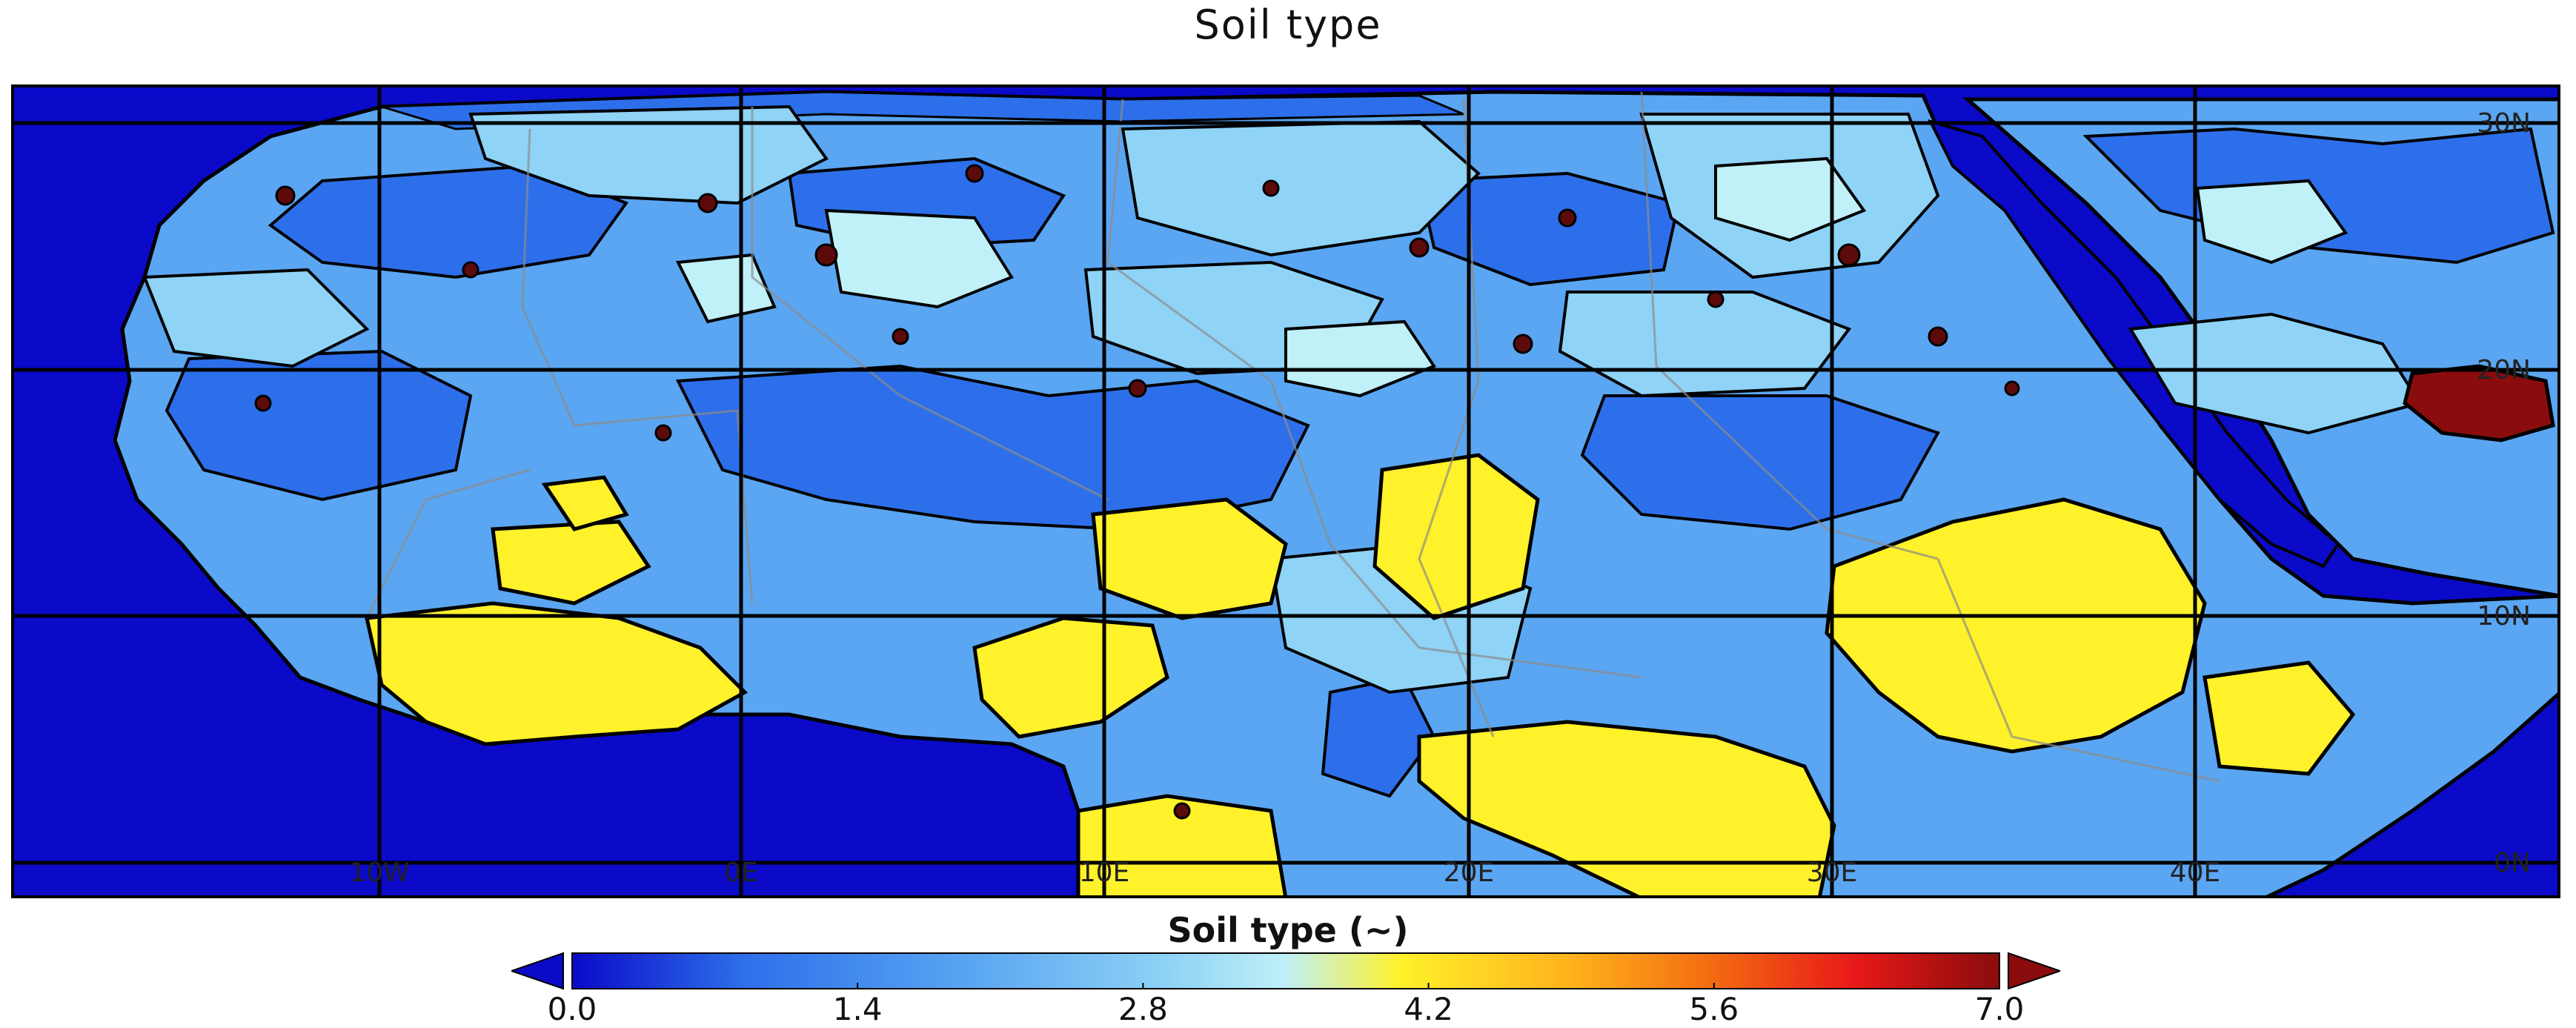 Image resolution: width=2576 pixels, height=1028 pixels. Describe the element at coordinates (1104, 873) in the screenshot. I see `lon-label-10e: 10E` at that location.